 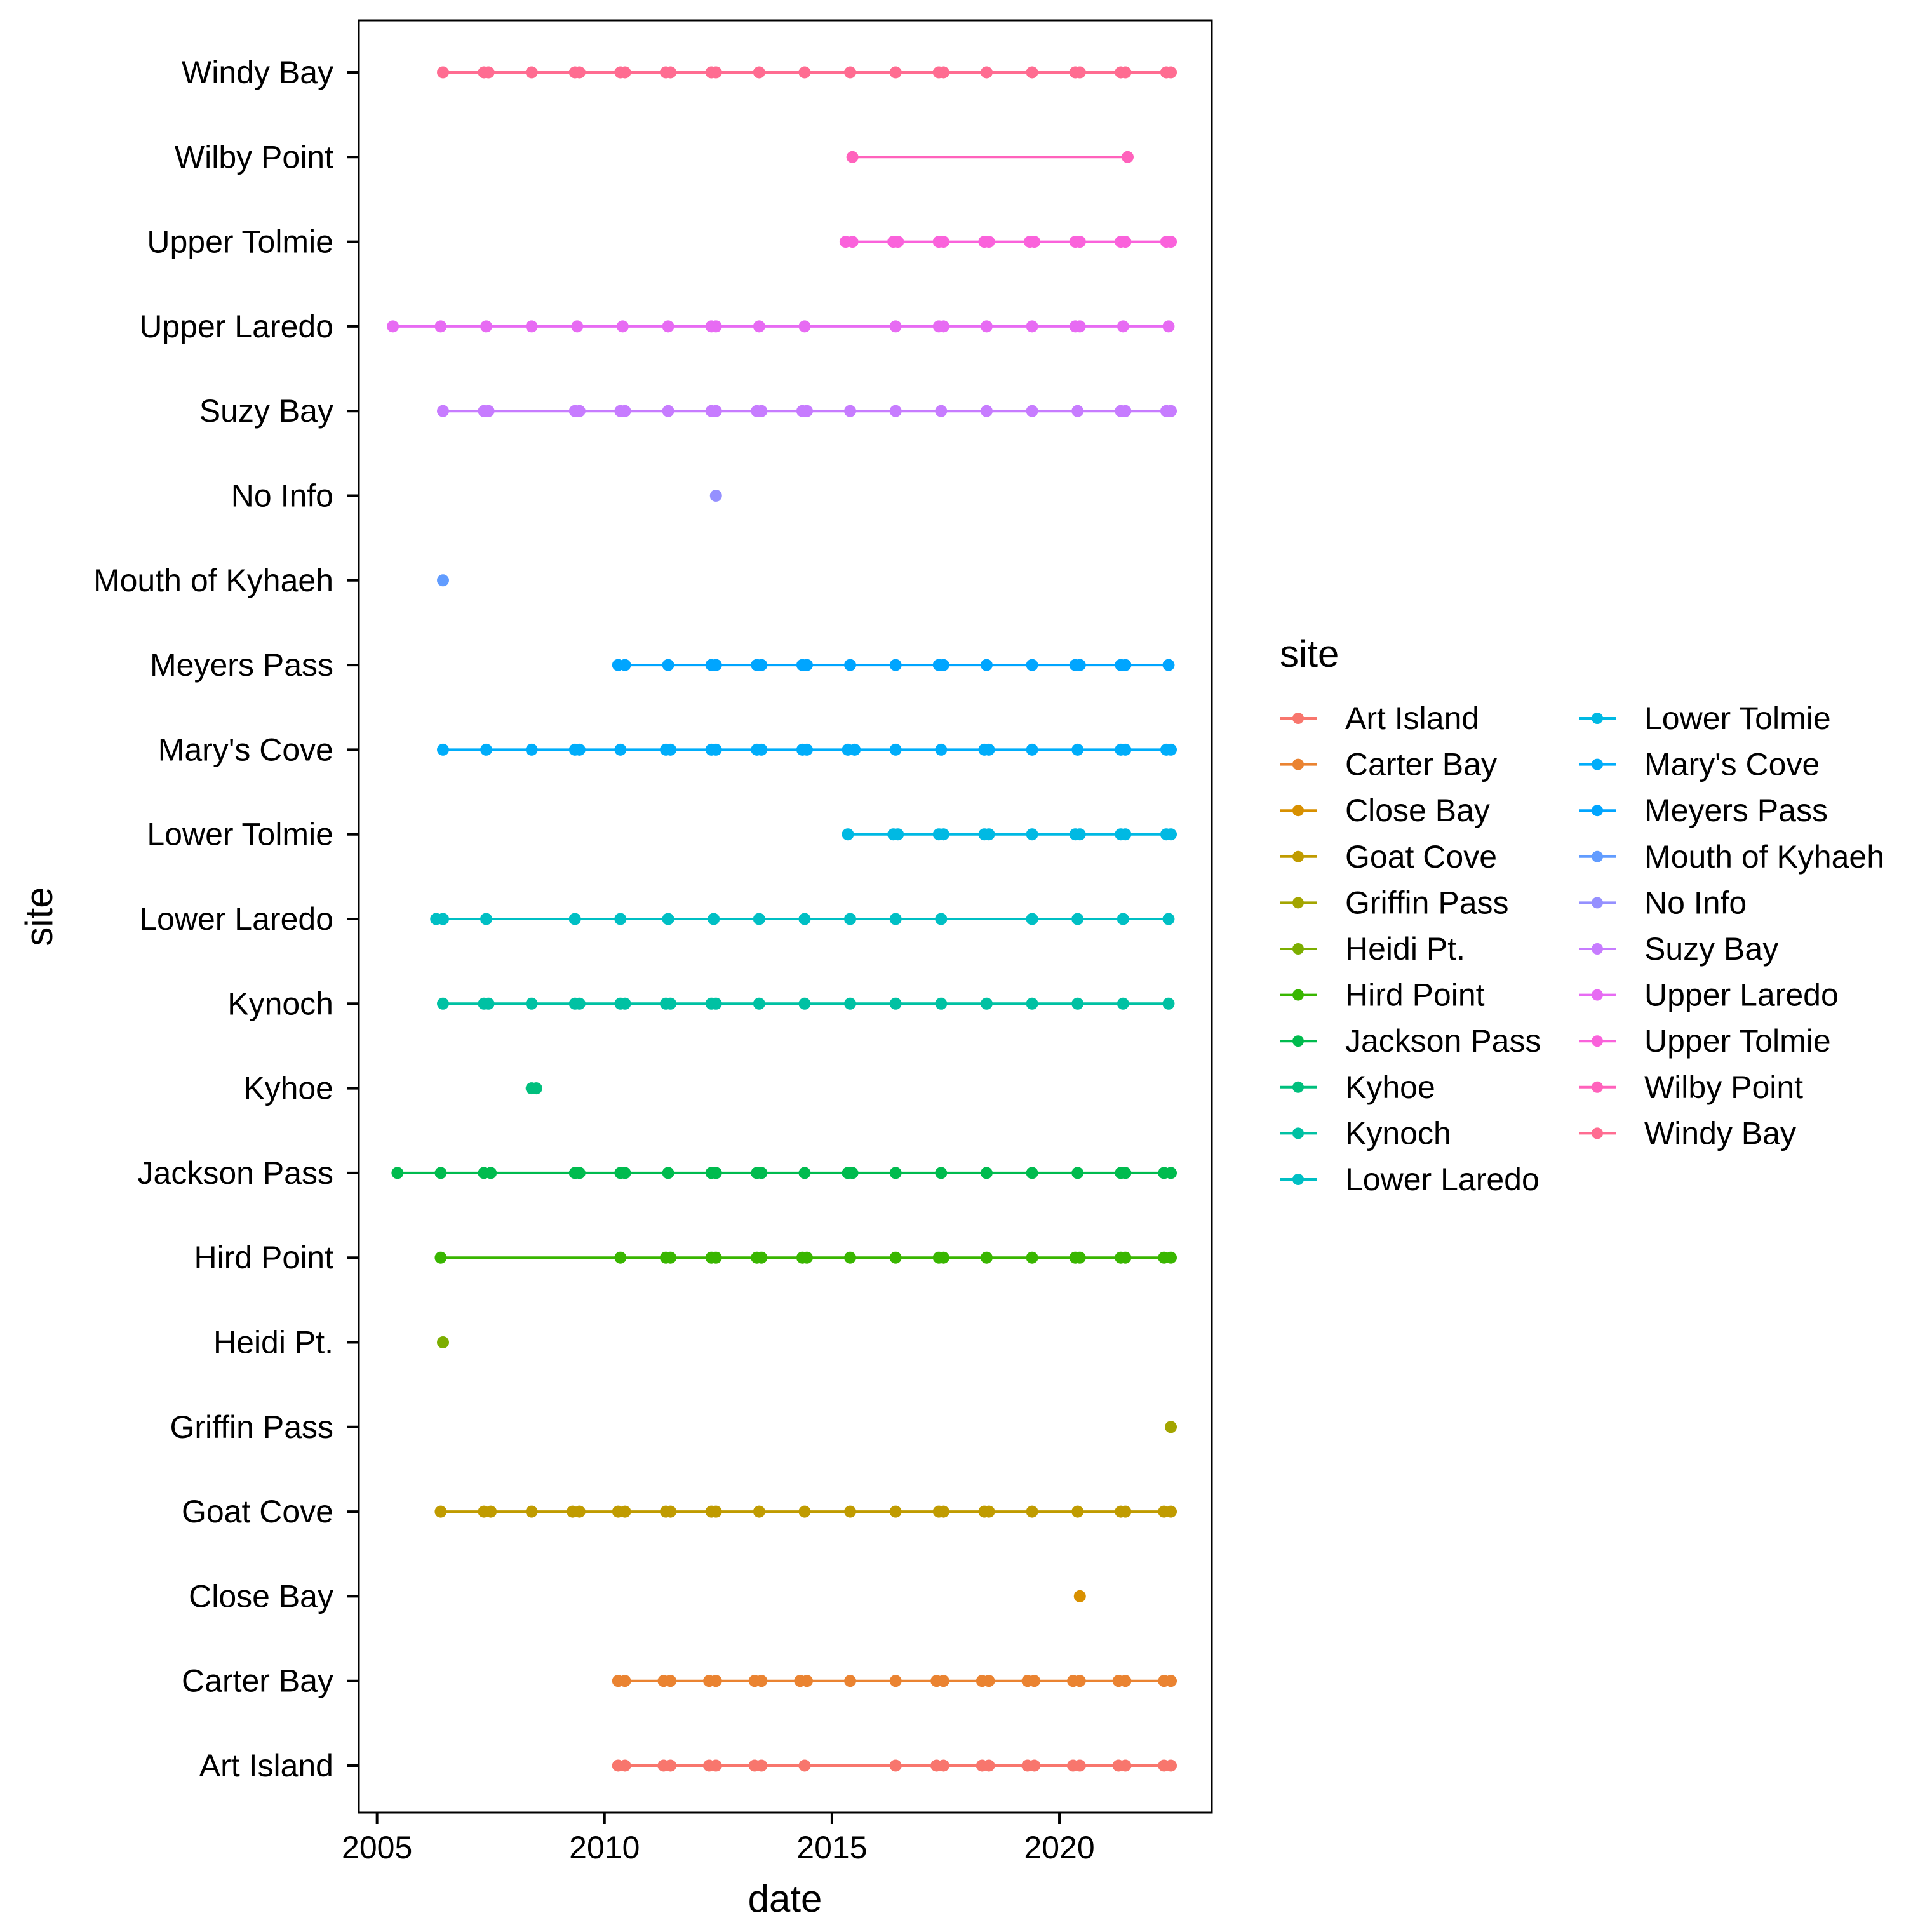 I want to click on legend-item-wilby-point: Wilby Point, so click(x=1691, y=1087).